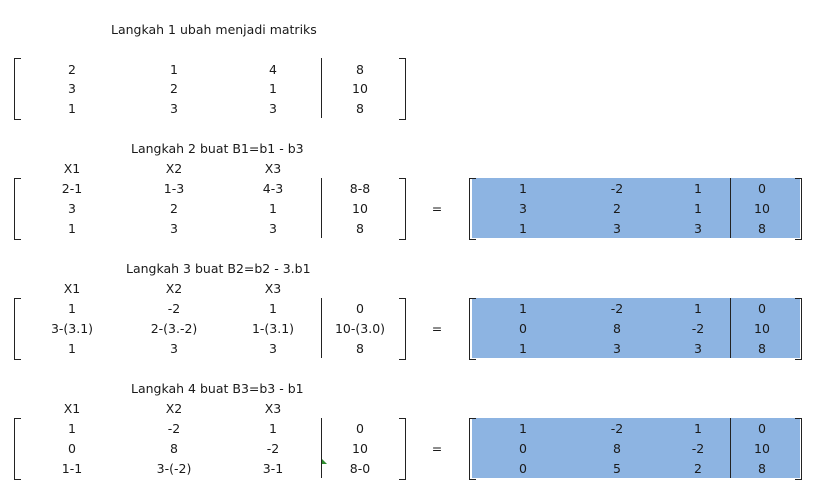  I want to click on matrix-cell: 8-0, so click(360, 468).